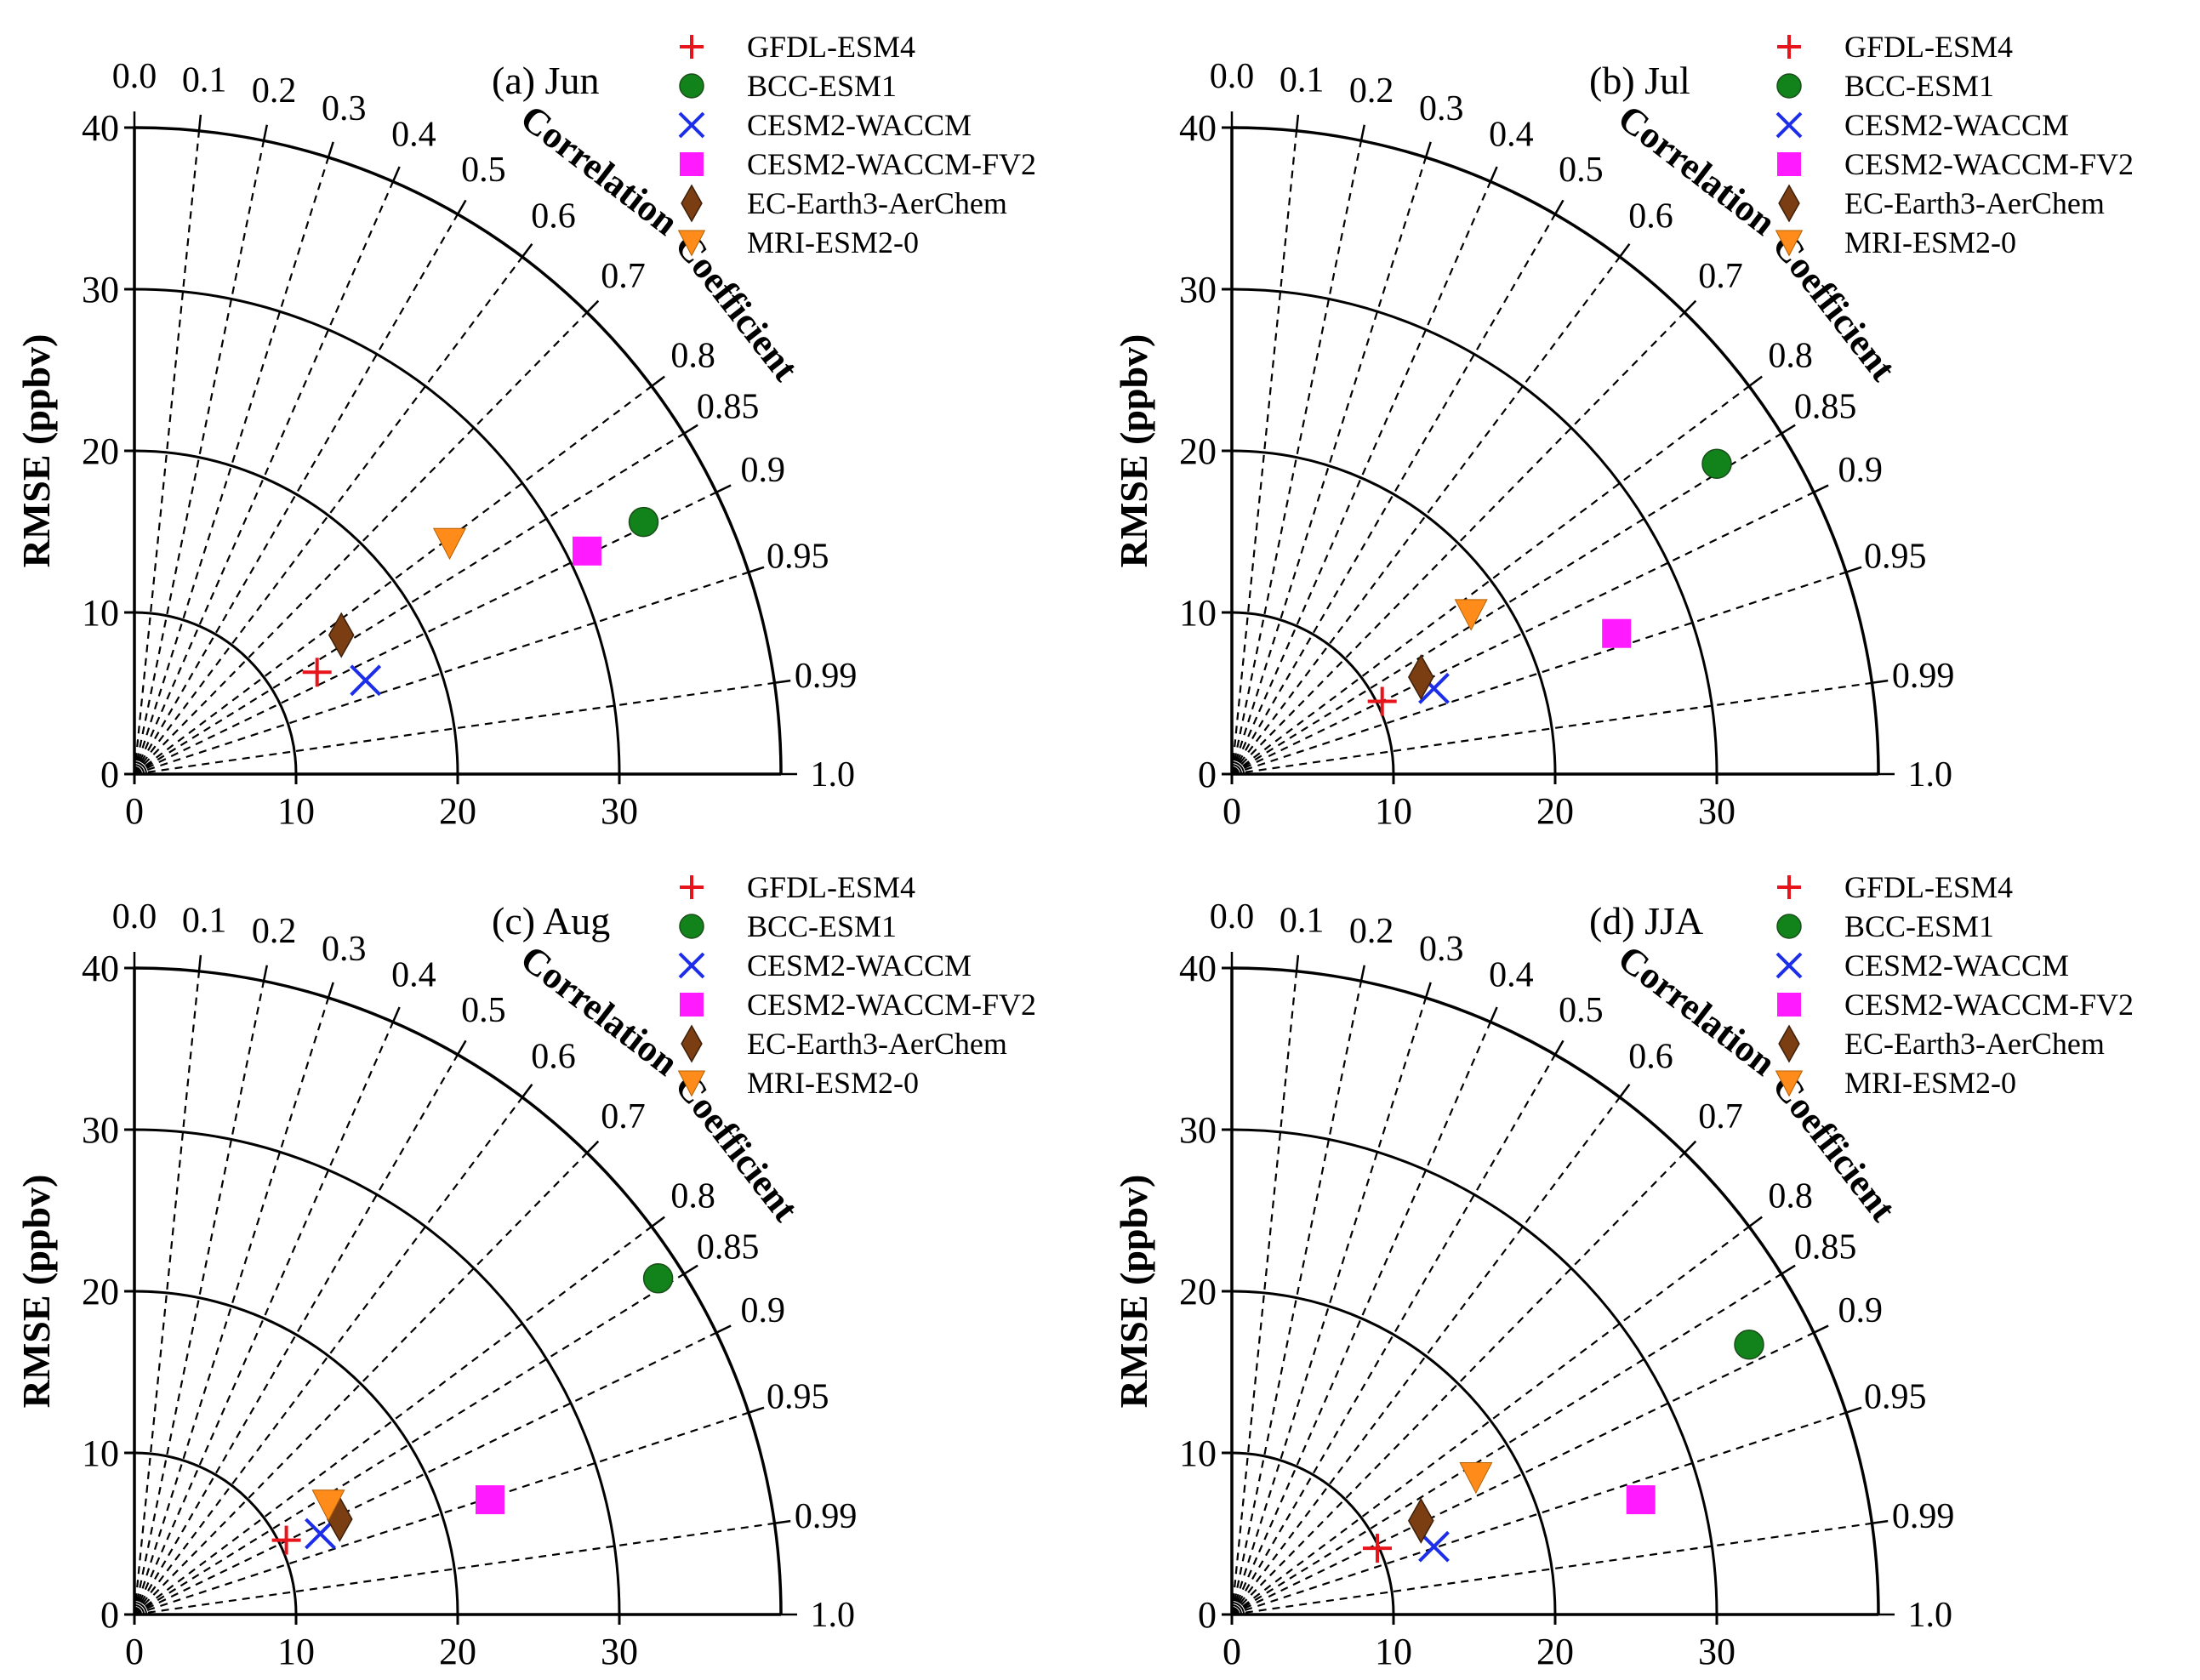 Image resolution: width=2200 pixels, height=1680 pixels. I want to click on correlation-tick-label: 0.6, so click(553, 1056).